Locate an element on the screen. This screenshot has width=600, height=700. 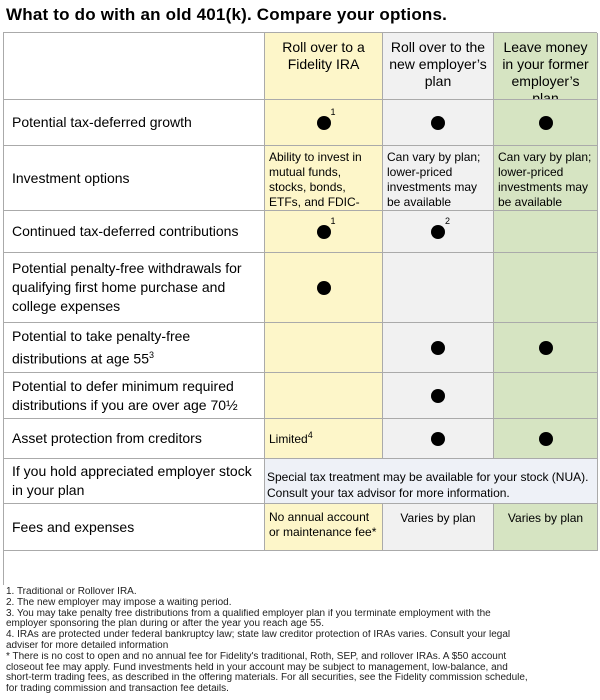
cell-r7-c2 is located at coordinates (438, 439).